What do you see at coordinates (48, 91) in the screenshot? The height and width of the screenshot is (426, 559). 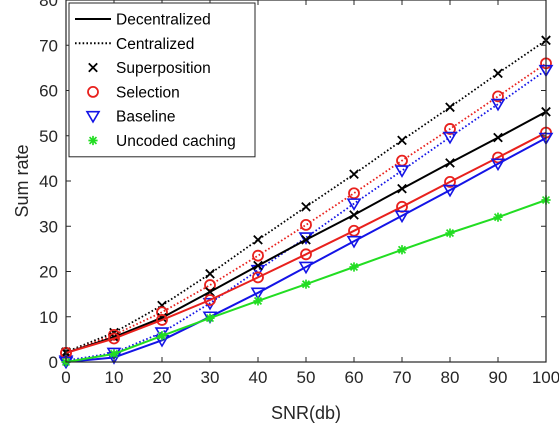 I see `y-tick-label: 60` at bounding box center [48, 91].